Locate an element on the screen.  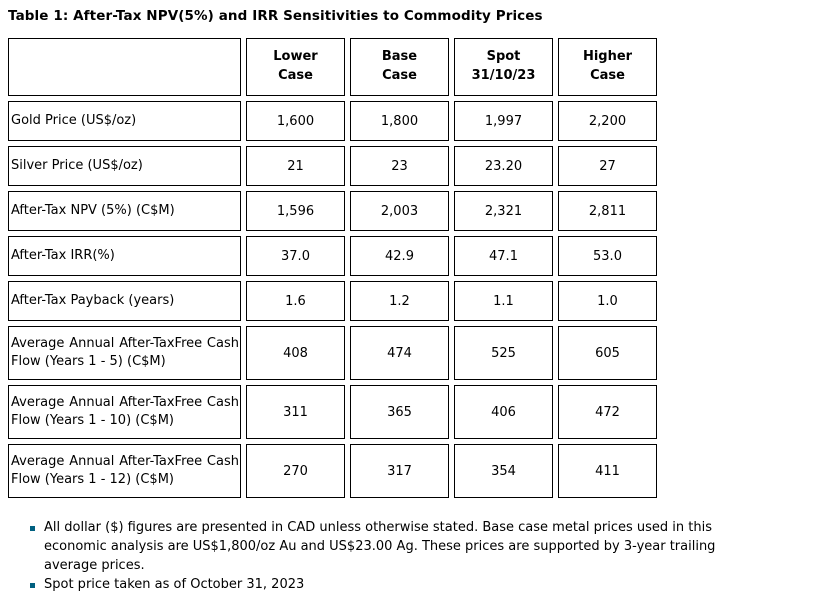
row-label: Gold Price (US$/oz) is located at coordinates (124, 121).